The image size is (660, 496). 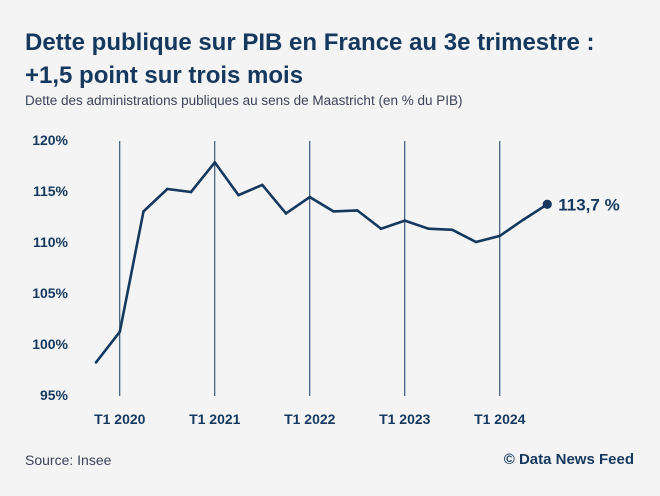 What do you see at coordinates (50, 293) in the screenshot?
I see `y-tick-label: 105%` at bounding box center [50, 293].